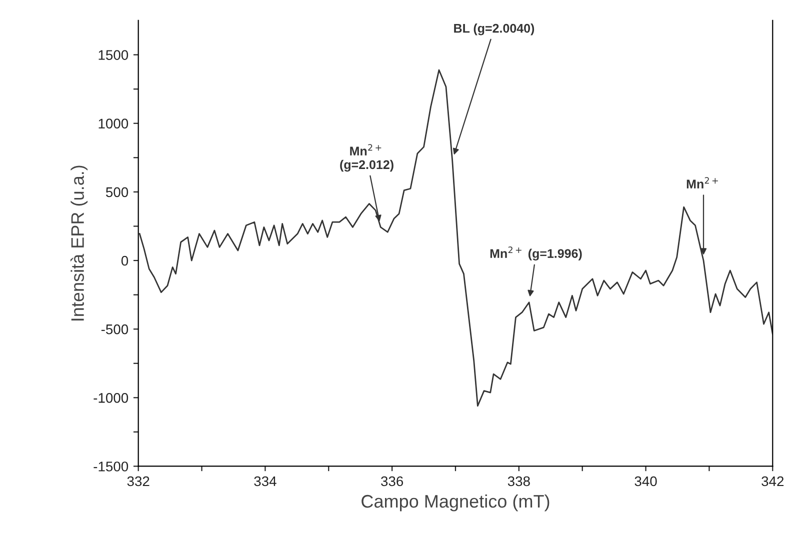 This screenshot has width=786, height=539. I want to click on y-tick-label: 0, so click(124, 261).